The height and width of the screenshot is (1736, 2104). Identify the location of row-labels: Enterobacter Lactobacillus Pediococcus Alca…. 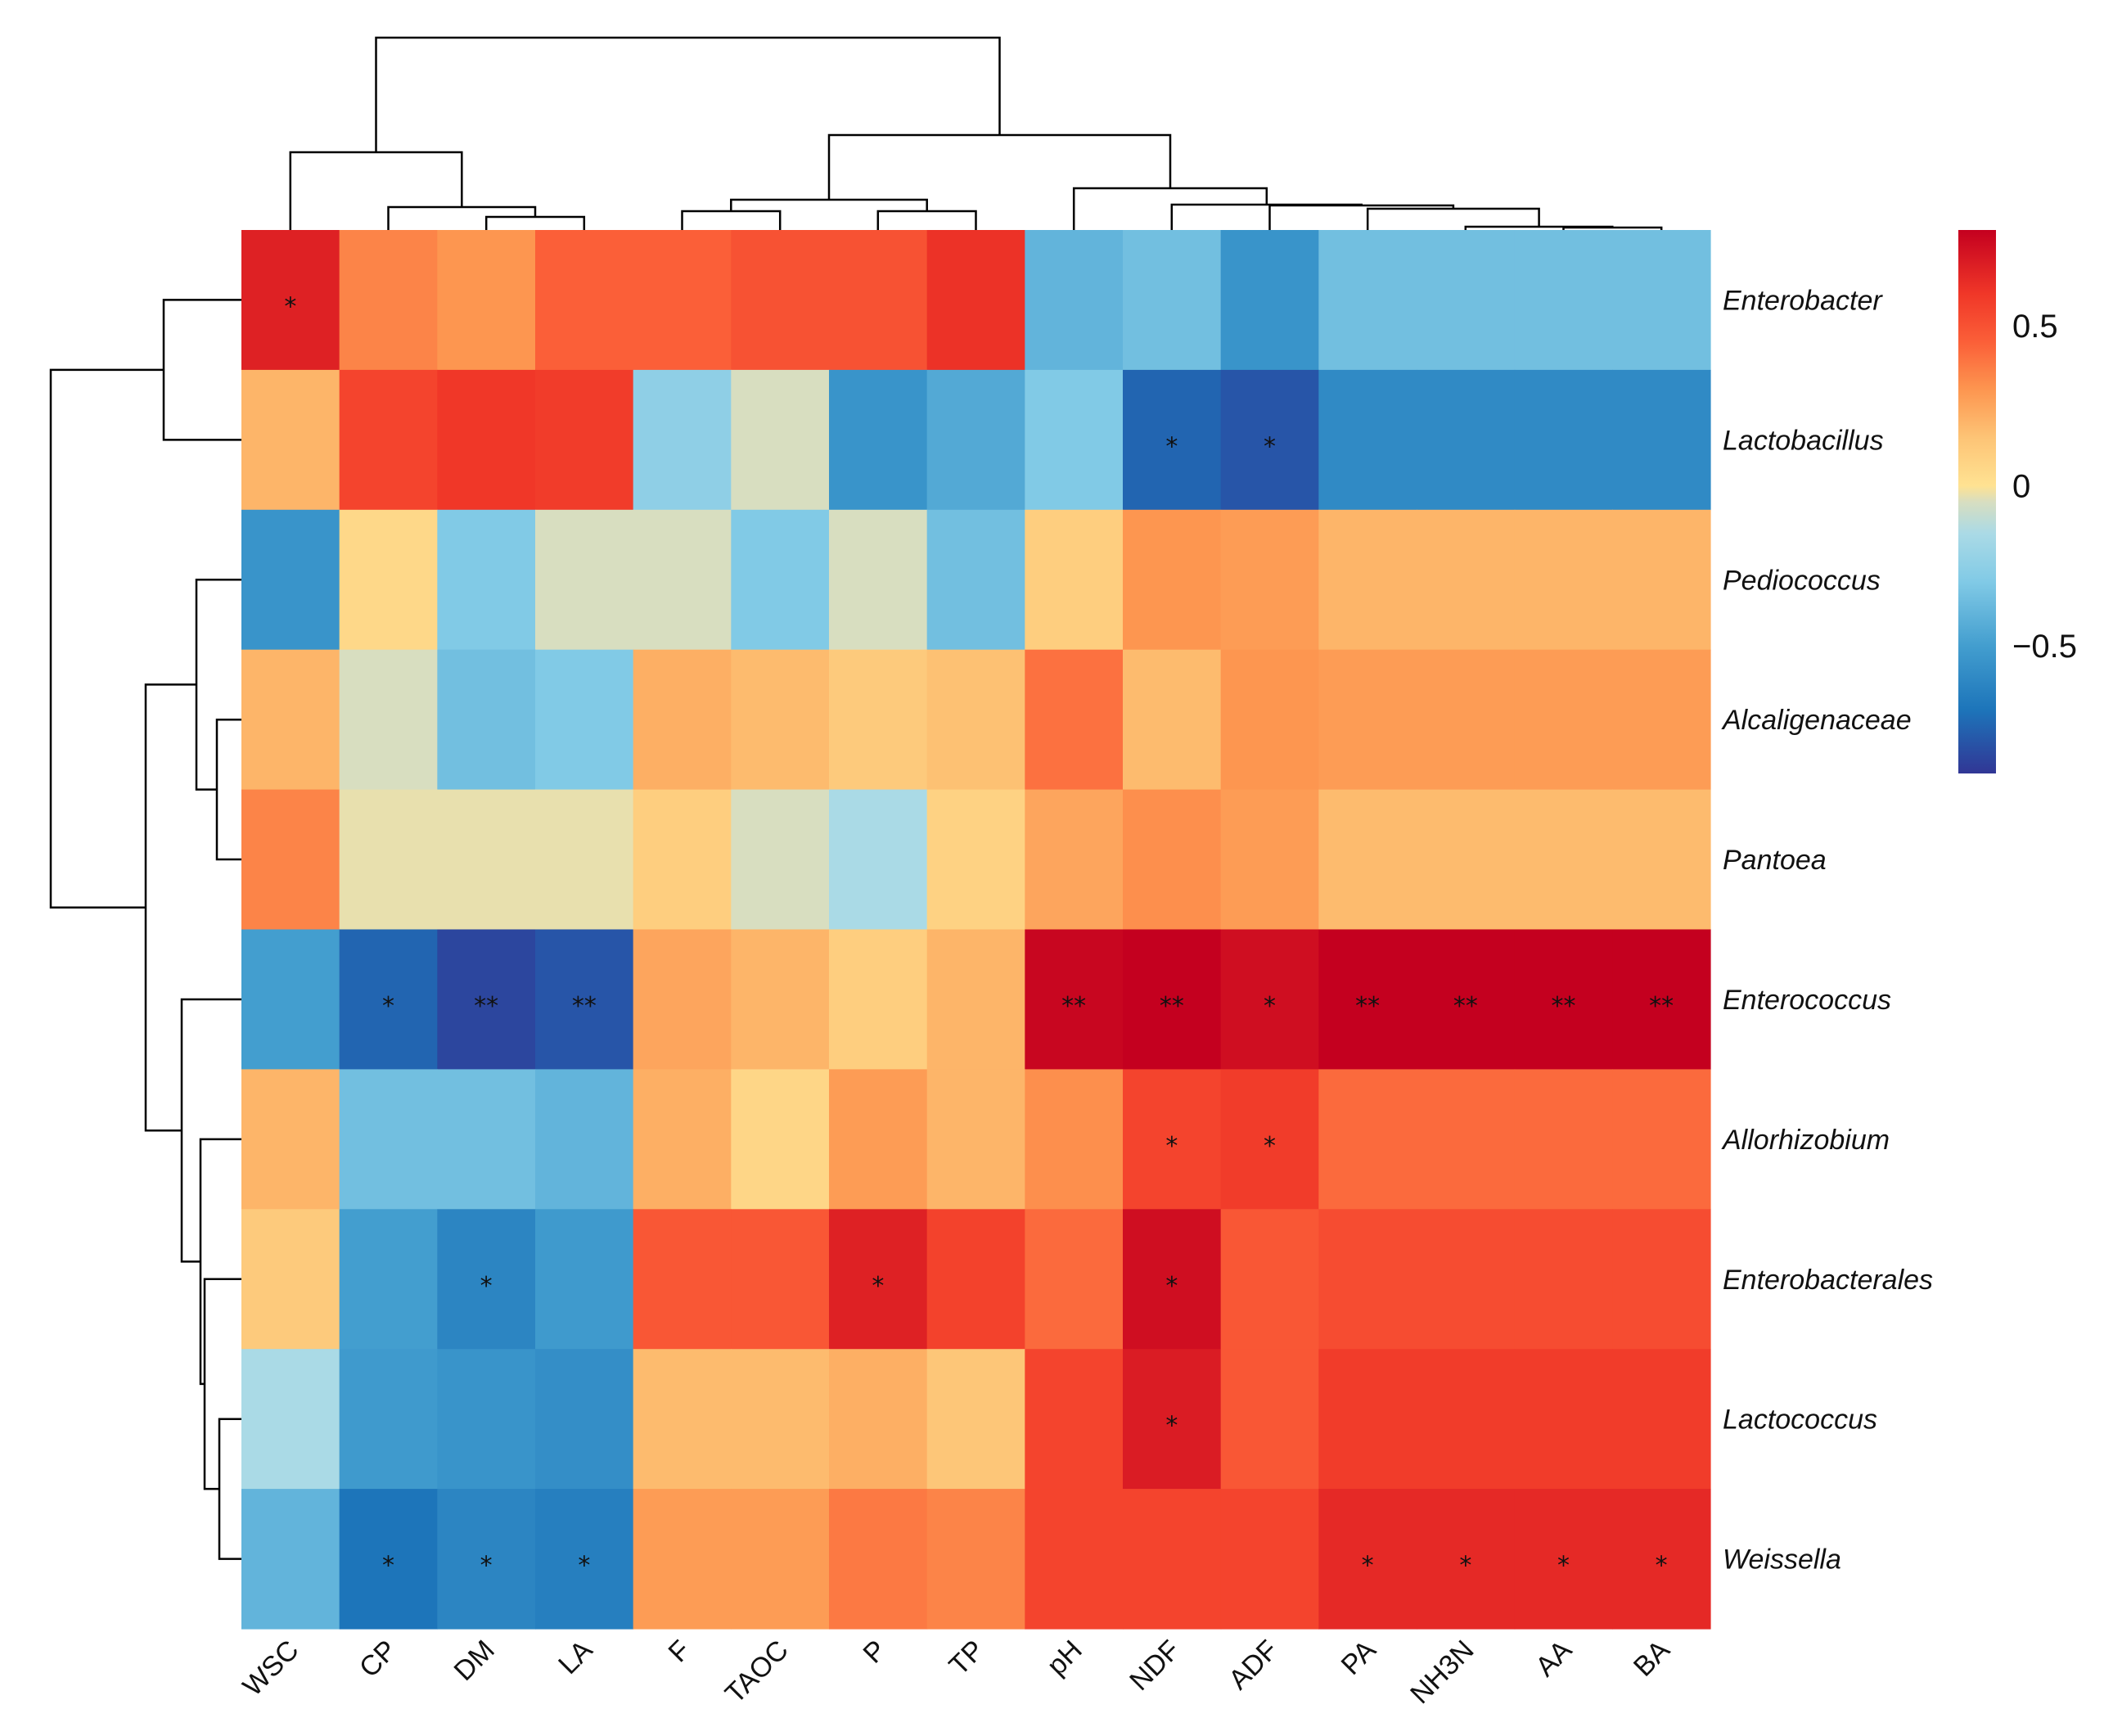
(1827, 930).